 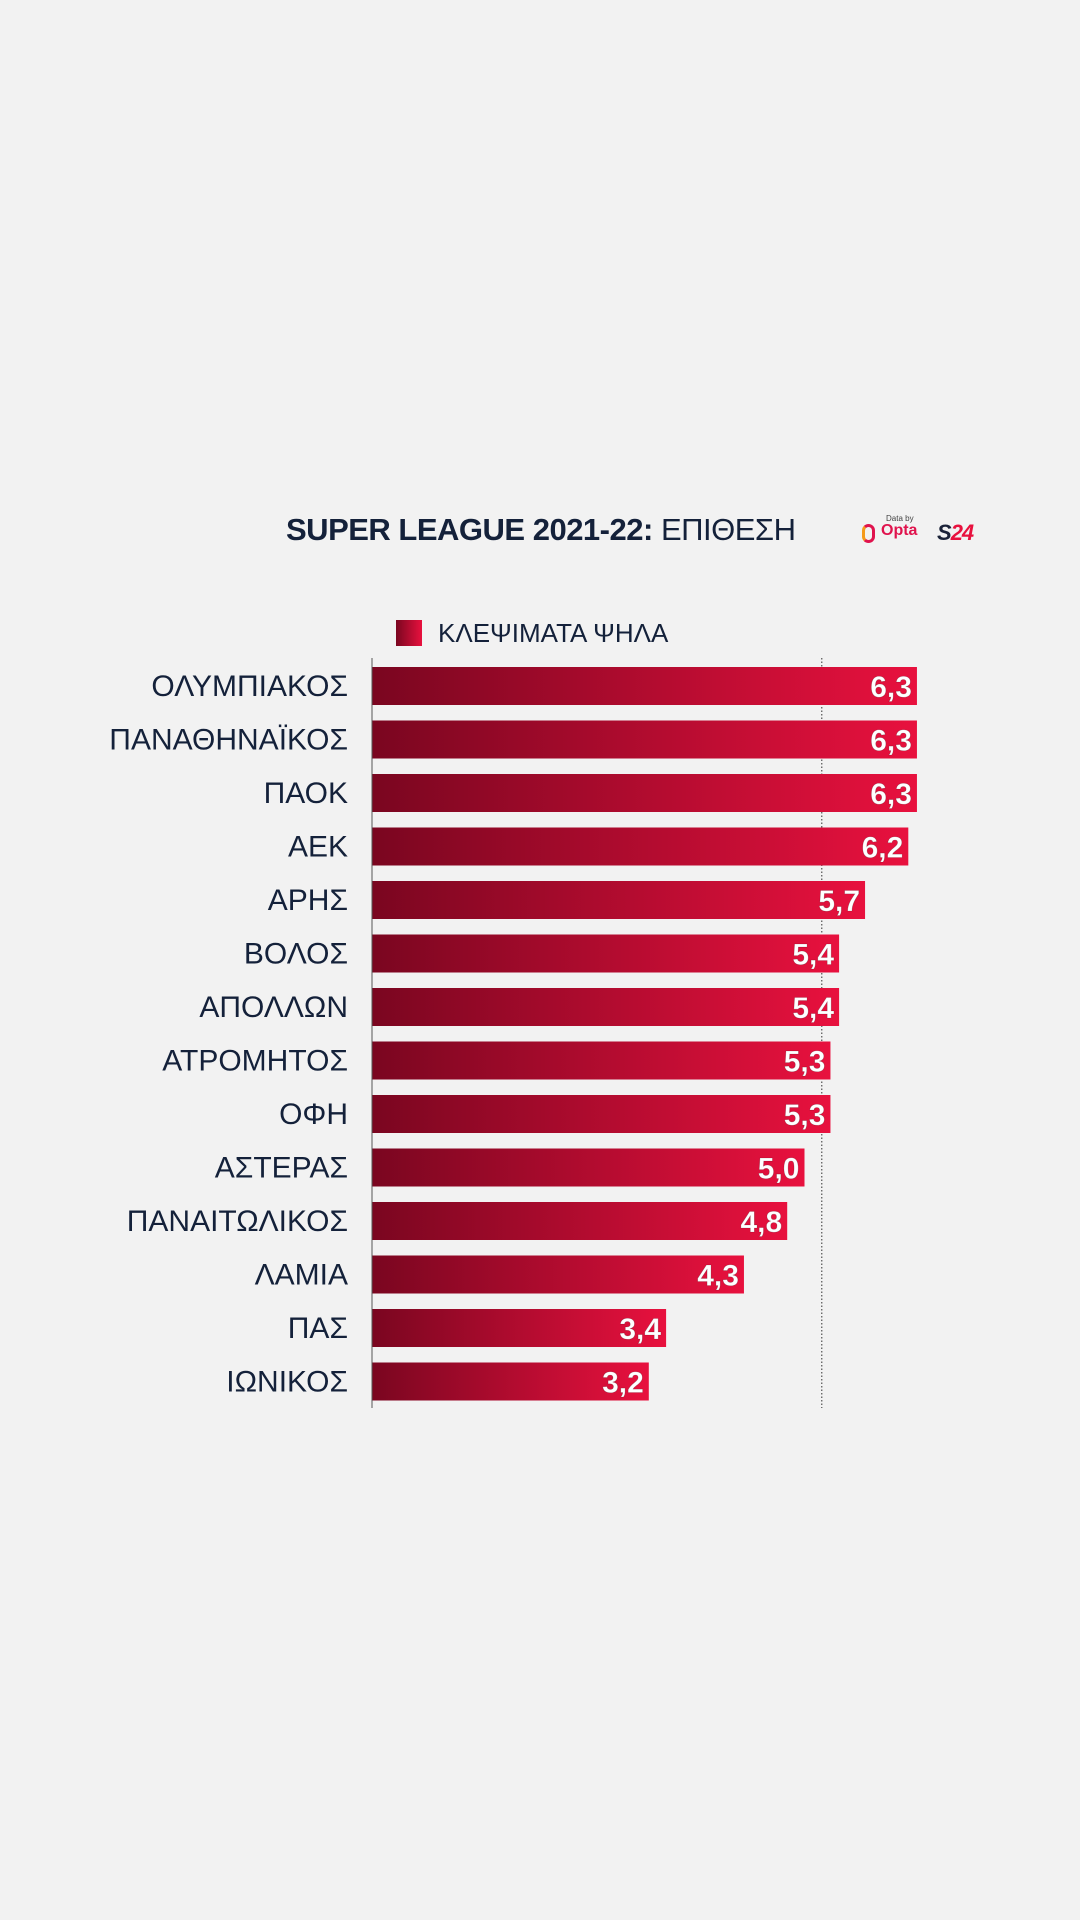 What do you see at coordinates (469, 529) in the screenshot?
I see `title-main: SUPER LEAGUE 2021-22:` at bounding box center [469, 529].